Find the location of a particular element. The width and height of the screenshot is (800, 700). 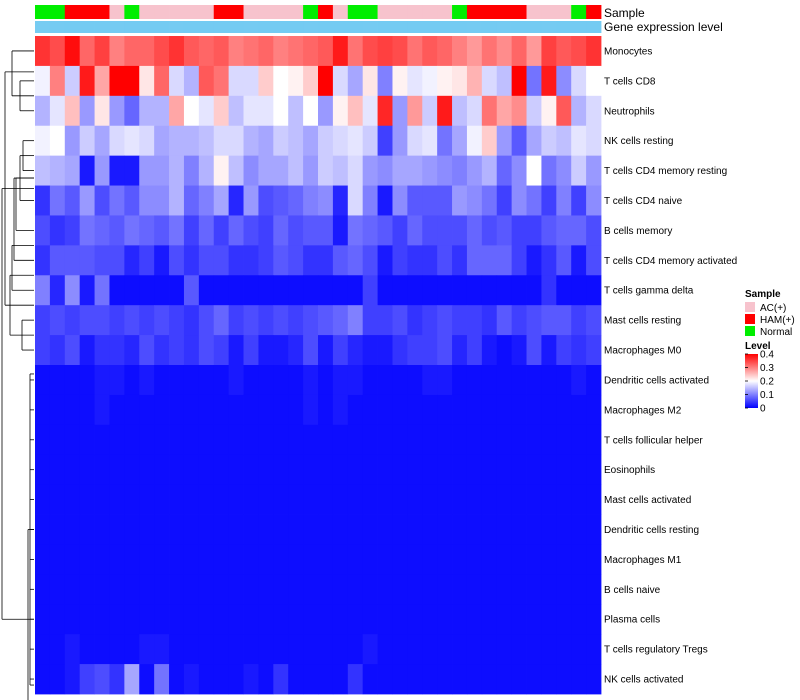

row-label: B cells naive is located at coordinates (632, 590).